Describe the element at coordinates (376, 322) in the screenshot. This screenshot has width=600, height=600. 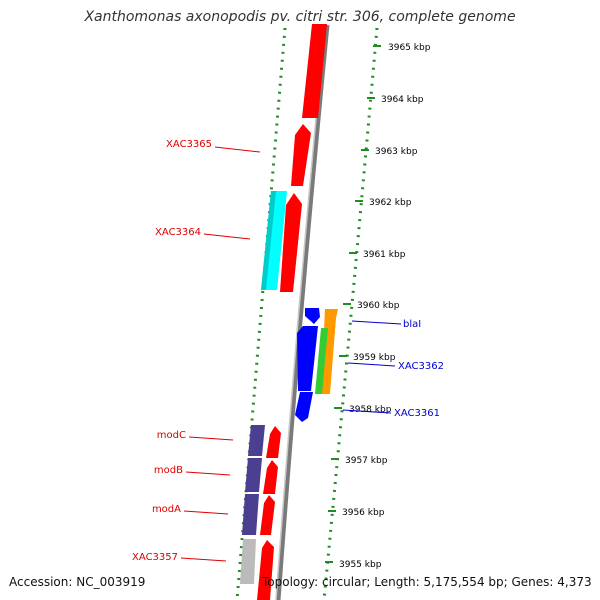
I see `leader-blai` at that location.